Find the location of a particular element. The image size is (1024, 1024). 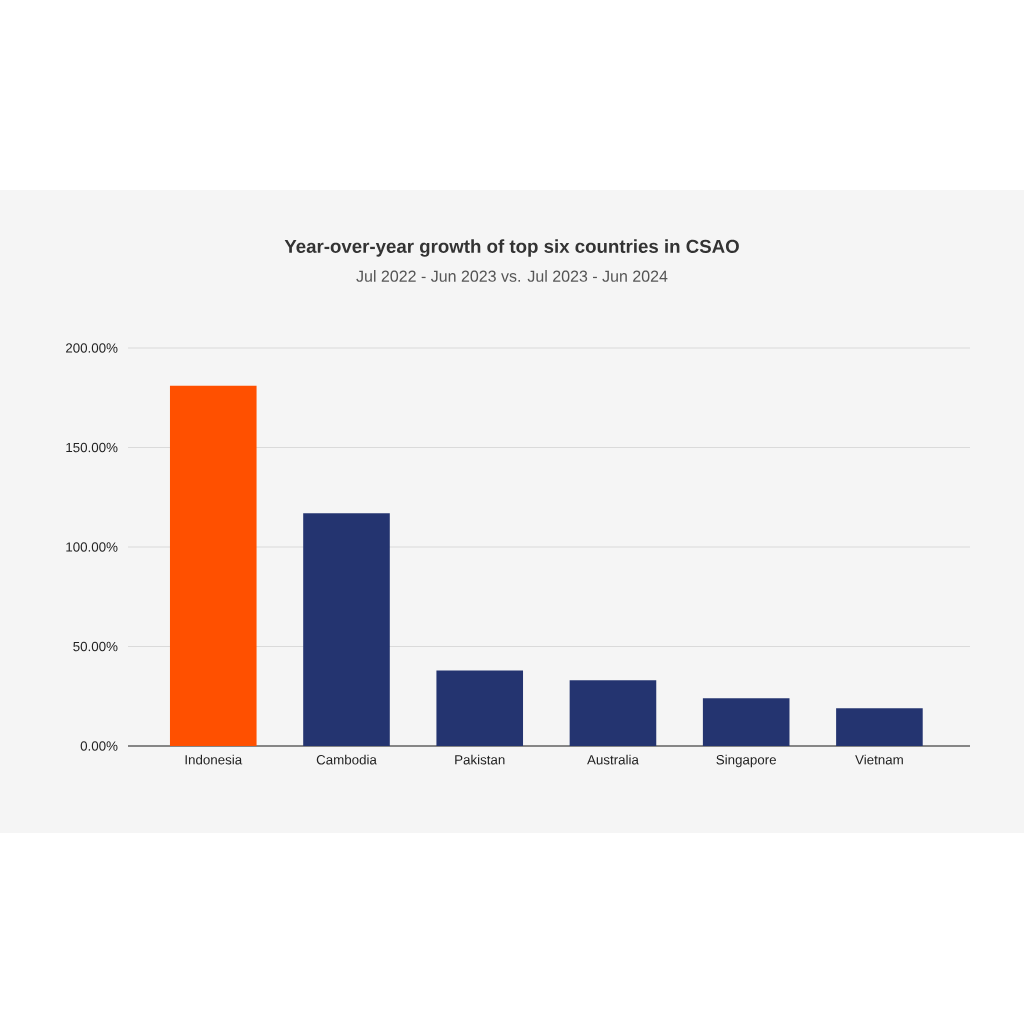

chart-subtitle: Jul 2022 - Jun 2023 vs. Jul 2023 - Jun 2024 is located at coordinates (512, 276).